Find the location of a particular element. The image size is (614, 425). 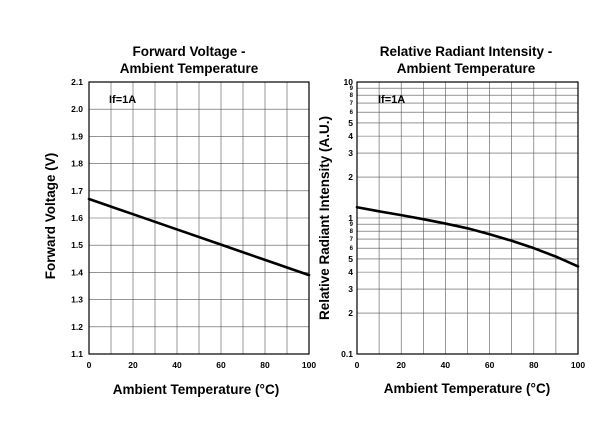

y-tick-label: 1.1 is located at coordinates (77, 354).